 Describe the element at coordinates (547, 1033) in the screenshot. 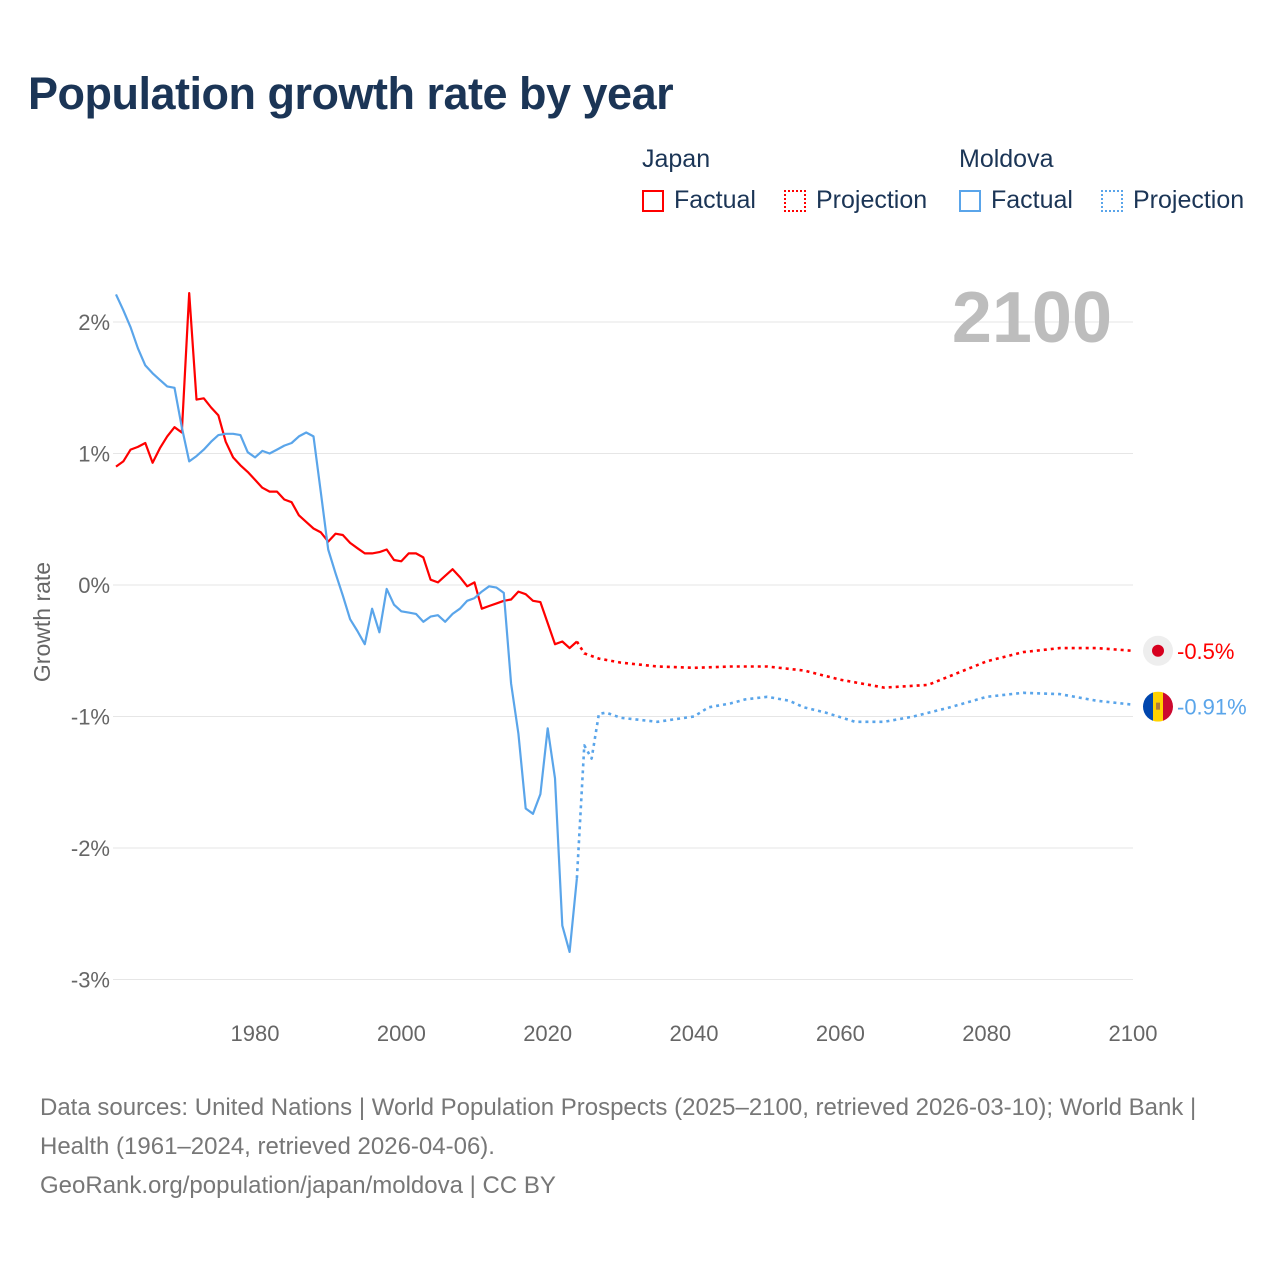

I see `x-tick-label: 2020` at that location.